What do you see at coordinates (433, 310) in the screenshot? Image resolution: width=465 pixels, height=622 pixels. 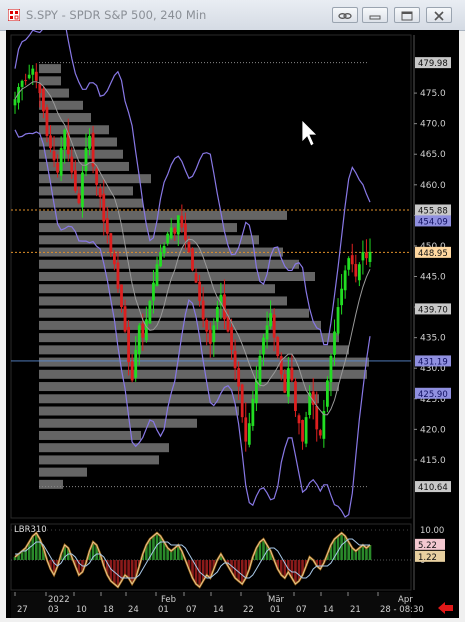 I see `price-label: 439.70` at bounding box center [433, 310].